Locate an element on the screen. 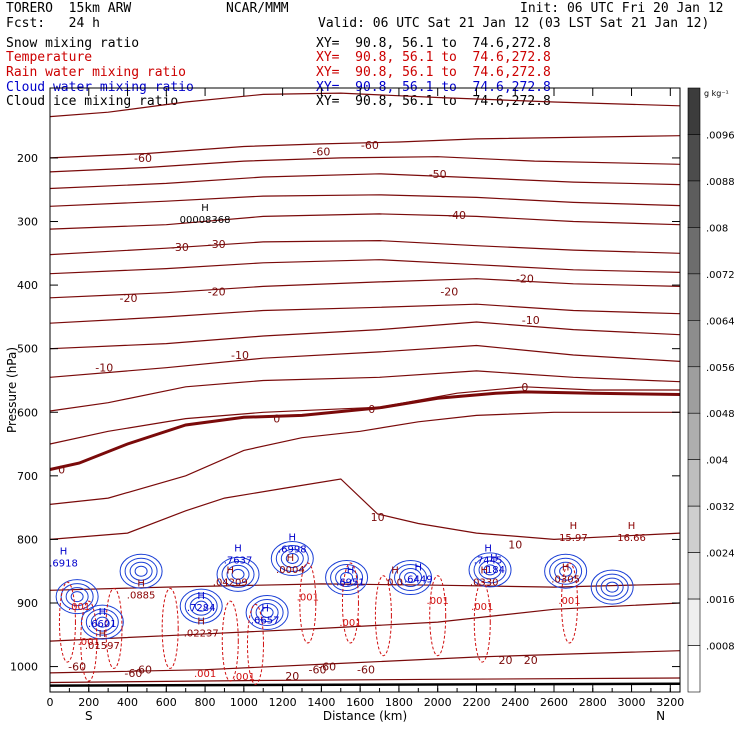  temperature-label: 10 is located at coordinates (515, 544).